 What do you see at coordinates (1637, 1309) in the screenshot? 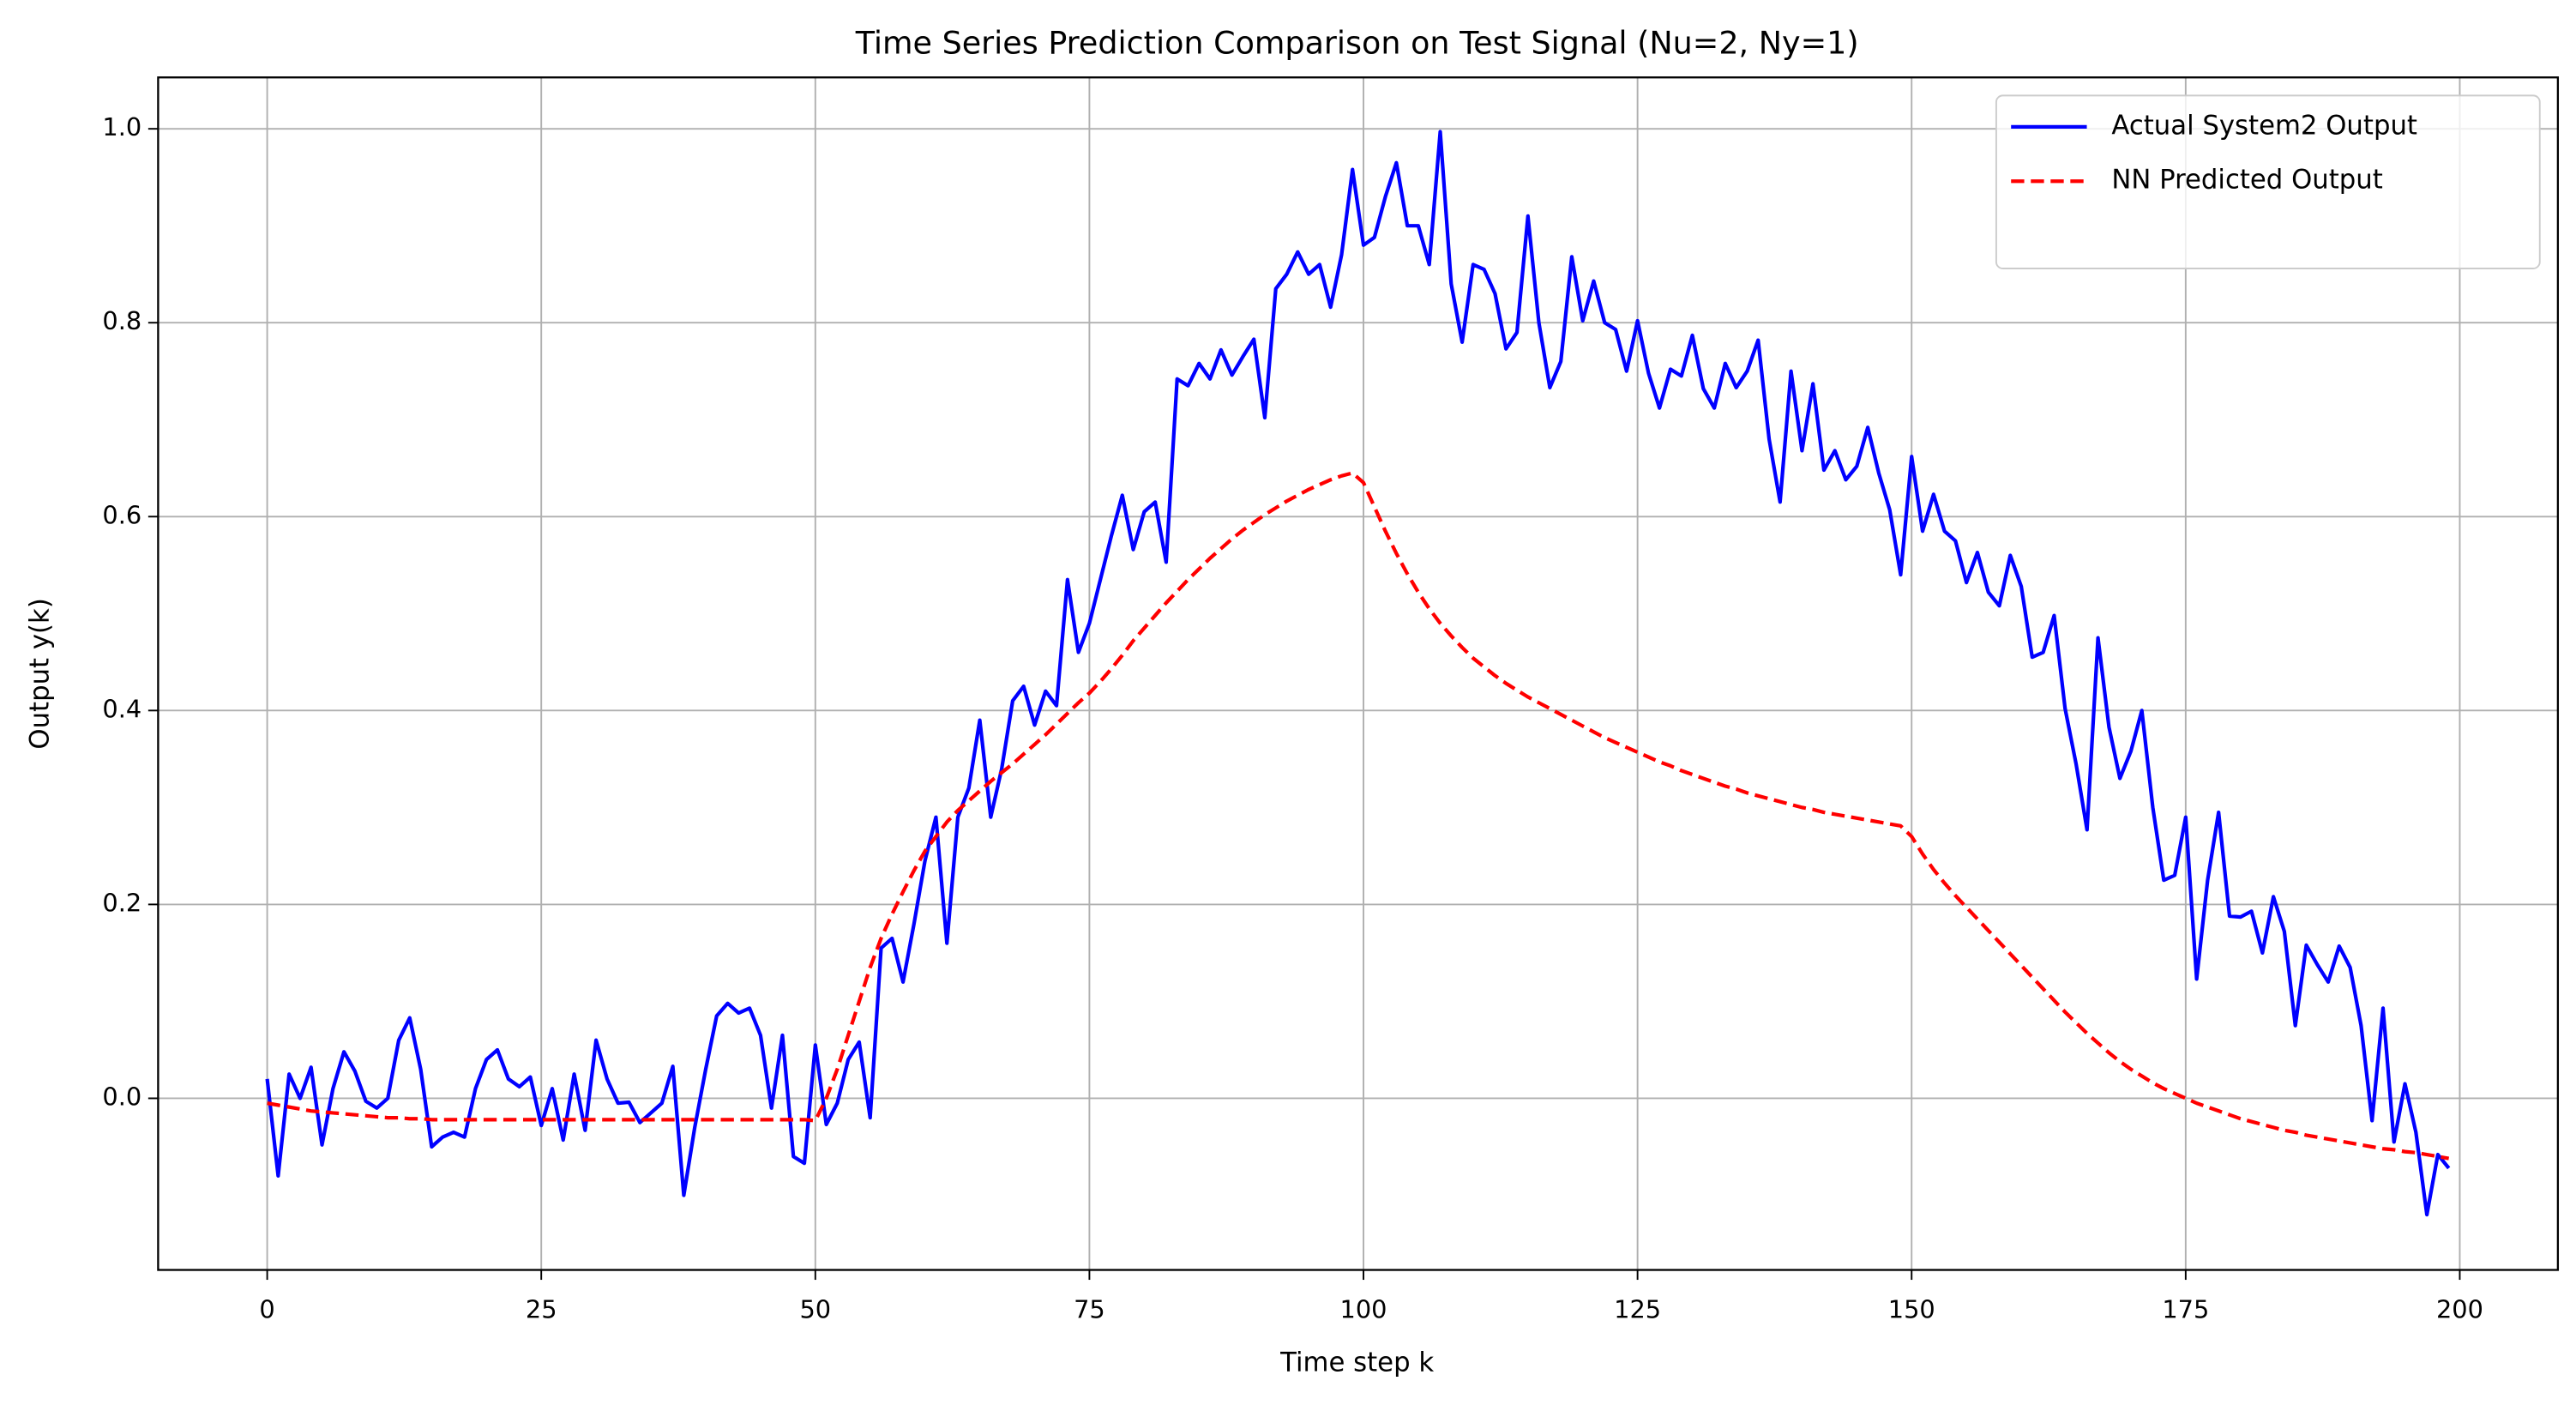
I see `x-tick-label: 125` at bounding box center [1637, 1309].